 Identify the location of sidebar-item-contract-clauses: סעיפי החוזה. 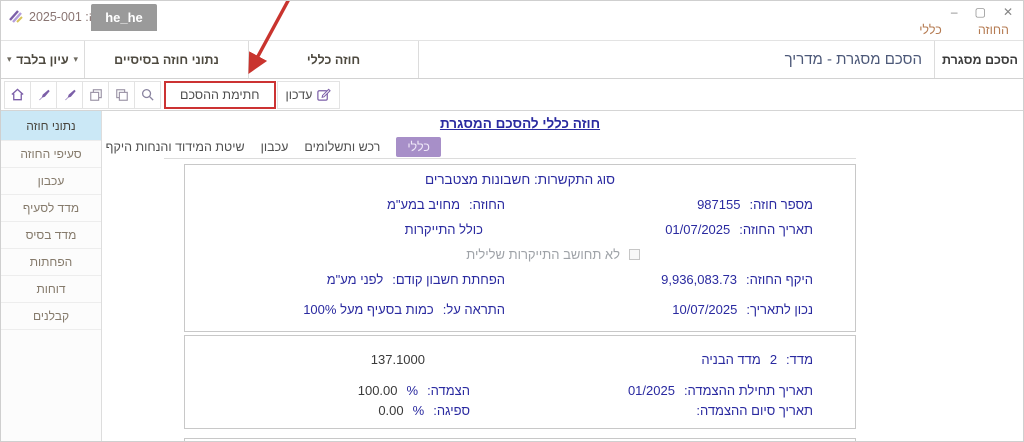
(51, 154).